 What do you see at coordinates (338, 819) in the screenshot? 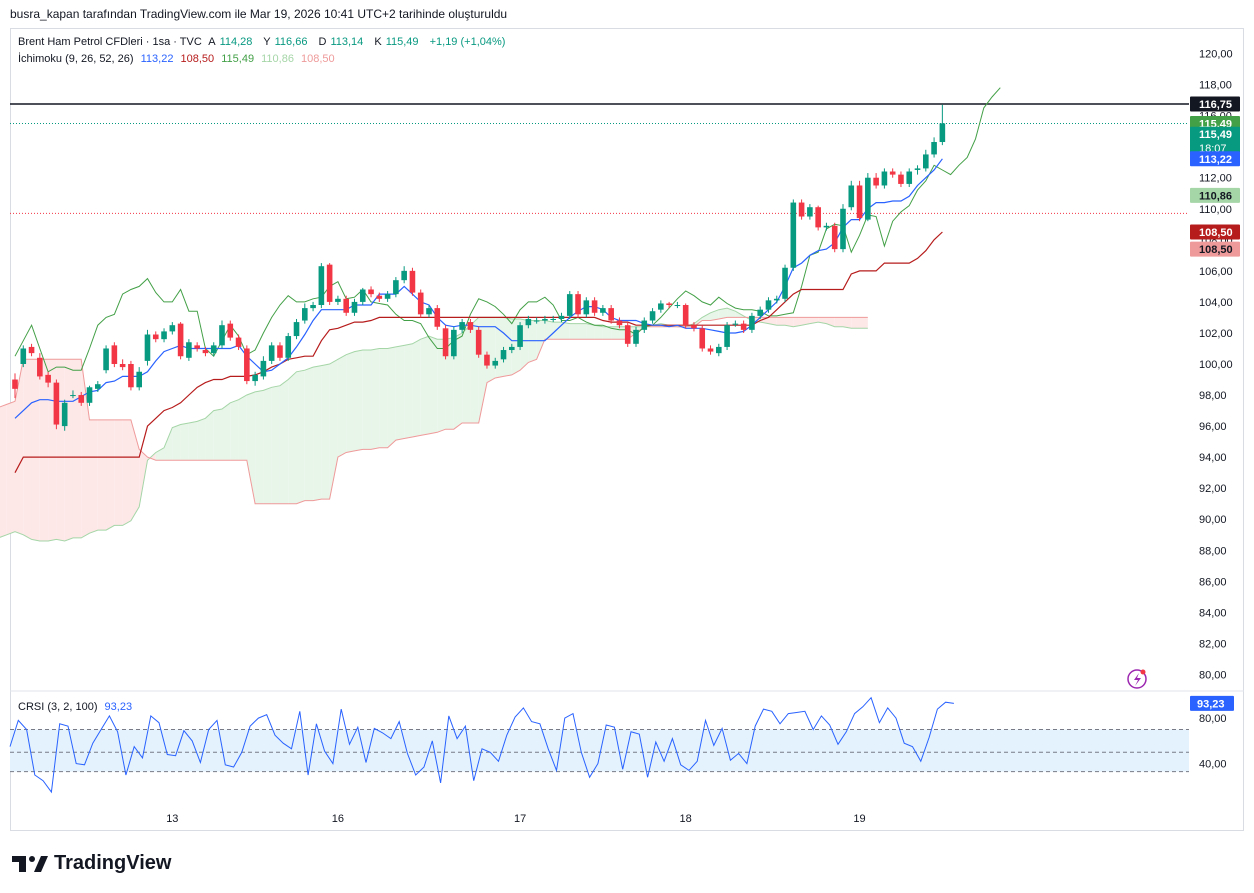
I see `time-axis-label: 16` at bounding box center [338, 819].